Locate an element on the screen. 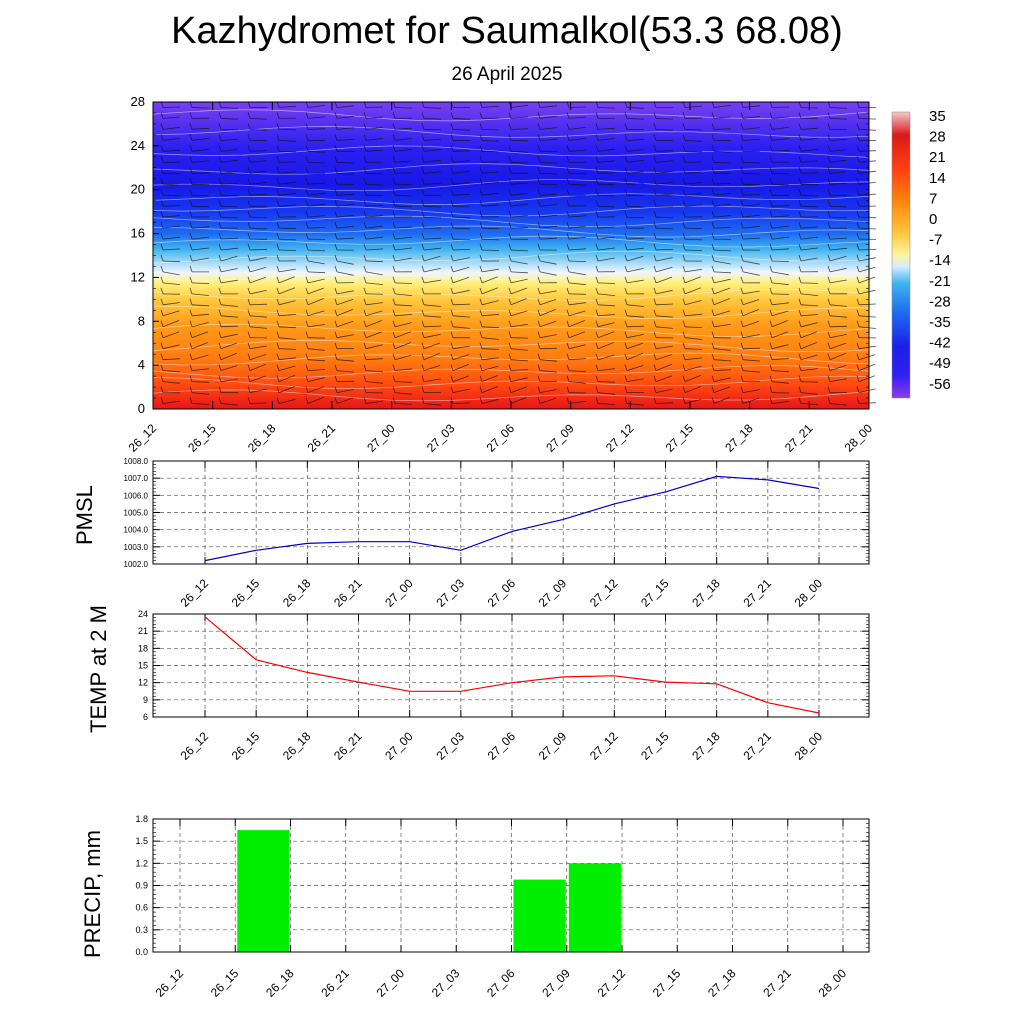  temp-x-tick-label: 26_18 is located at coordinates (297, 746).